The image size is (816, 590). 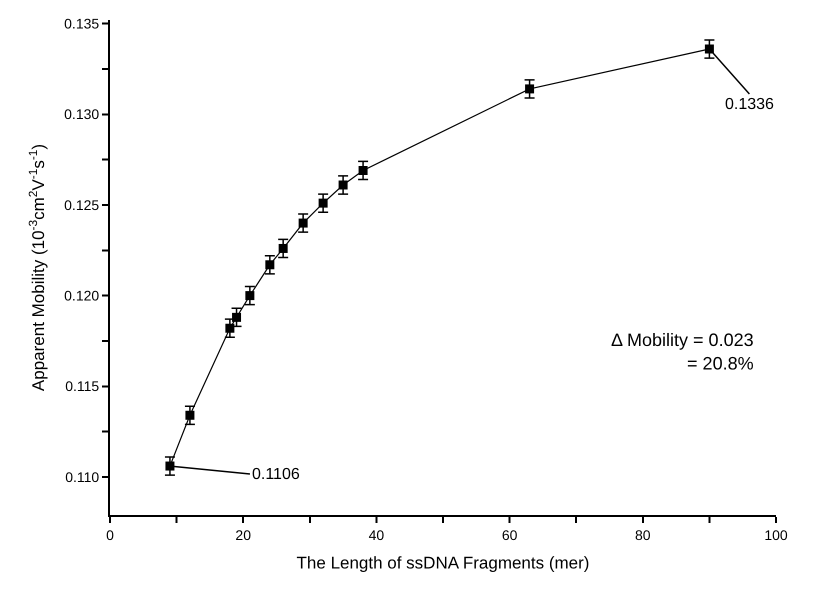 I want to click on x-tick-label: 0, so click(x=110, y=534).